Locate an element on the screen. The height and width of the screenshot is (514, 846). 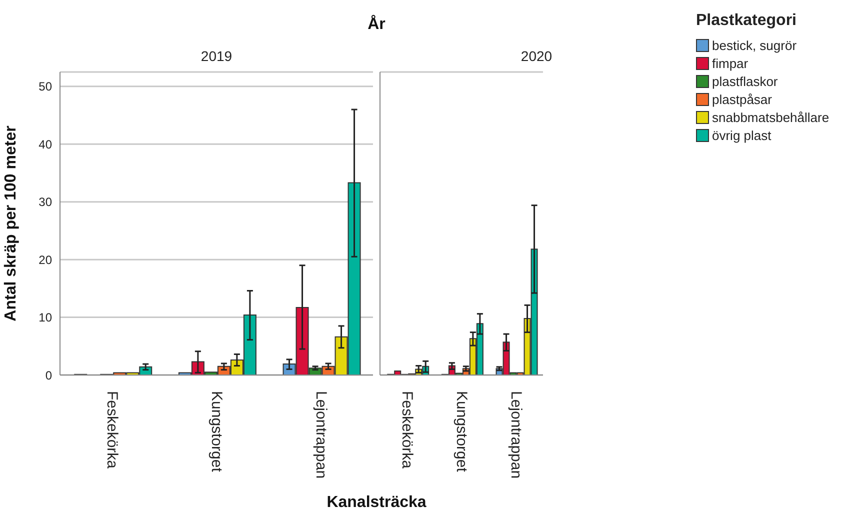
legend-label: plastflaskor is located at coordinates (745, 81).